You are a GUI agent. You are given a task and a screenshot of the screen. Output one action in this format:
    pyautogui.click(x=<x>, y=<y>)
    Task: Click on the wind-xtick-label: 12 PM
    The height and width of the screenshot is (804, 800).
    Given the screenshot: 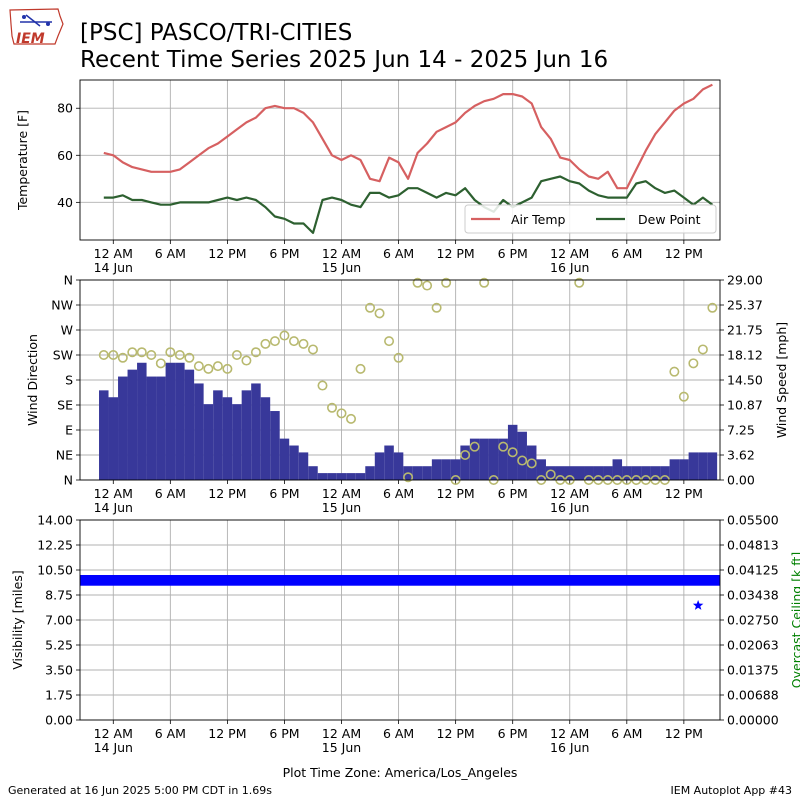 What is the action you would take?
    pyautogui.click(x=684, y=493)
    